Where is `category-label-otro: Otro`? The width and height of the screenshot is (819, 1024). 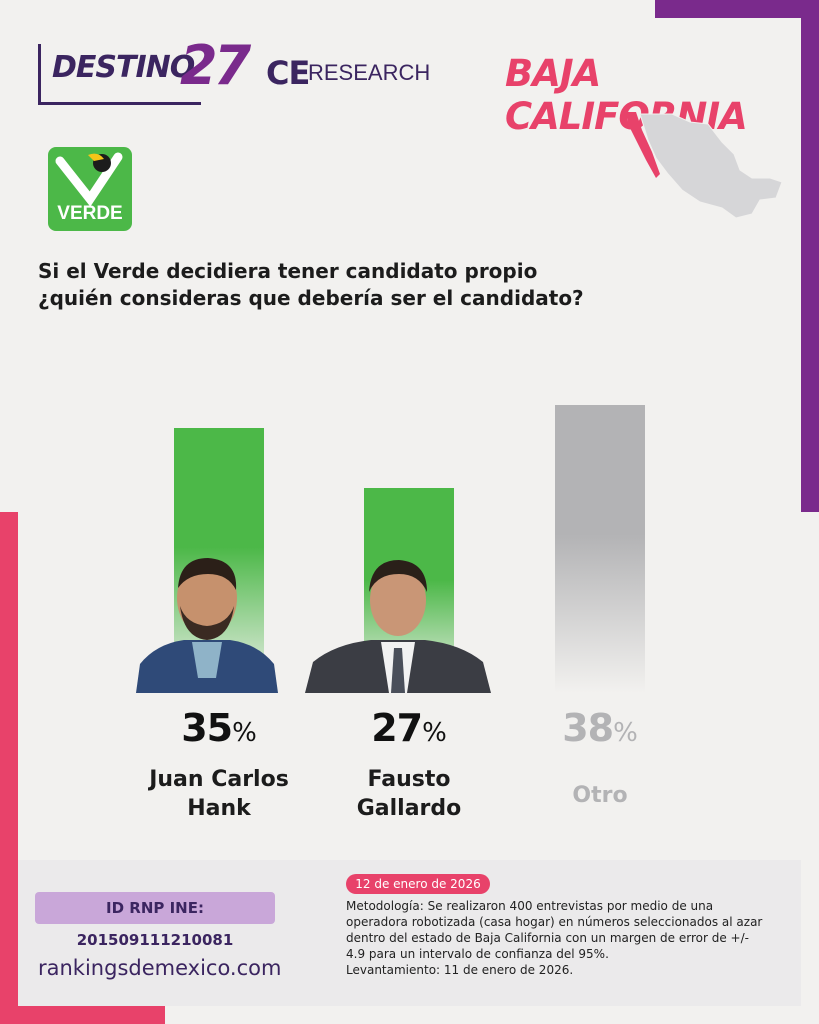 category-label-otro: Otro is located at coordinates (600, 795).